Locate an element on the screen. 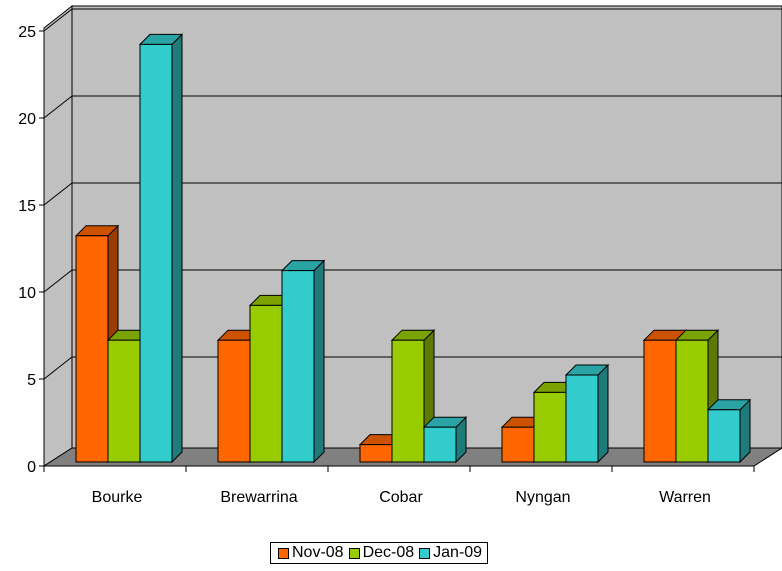 The height and width of the screenshot is (571, 782). y-axis: 0 5 10 15 20 25 is located at coordinates (31, 250).